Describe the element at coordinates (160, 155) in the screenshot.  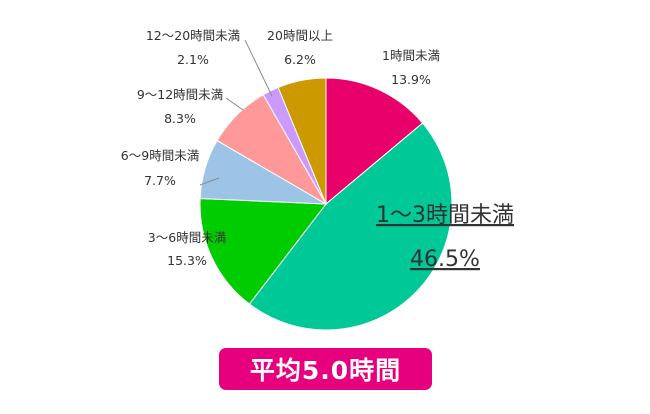
I see `category-label-3: 6～9時間未満` at that location.